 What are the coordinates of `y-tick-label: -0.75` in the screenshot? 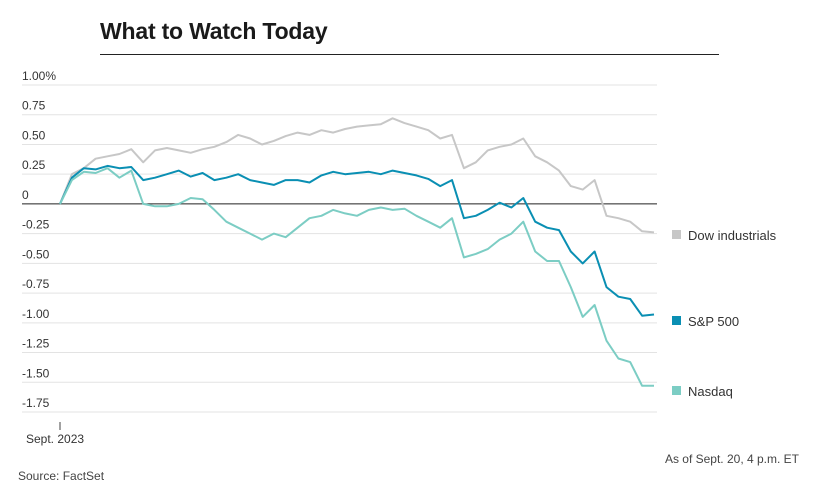 It's located at (36, 284).